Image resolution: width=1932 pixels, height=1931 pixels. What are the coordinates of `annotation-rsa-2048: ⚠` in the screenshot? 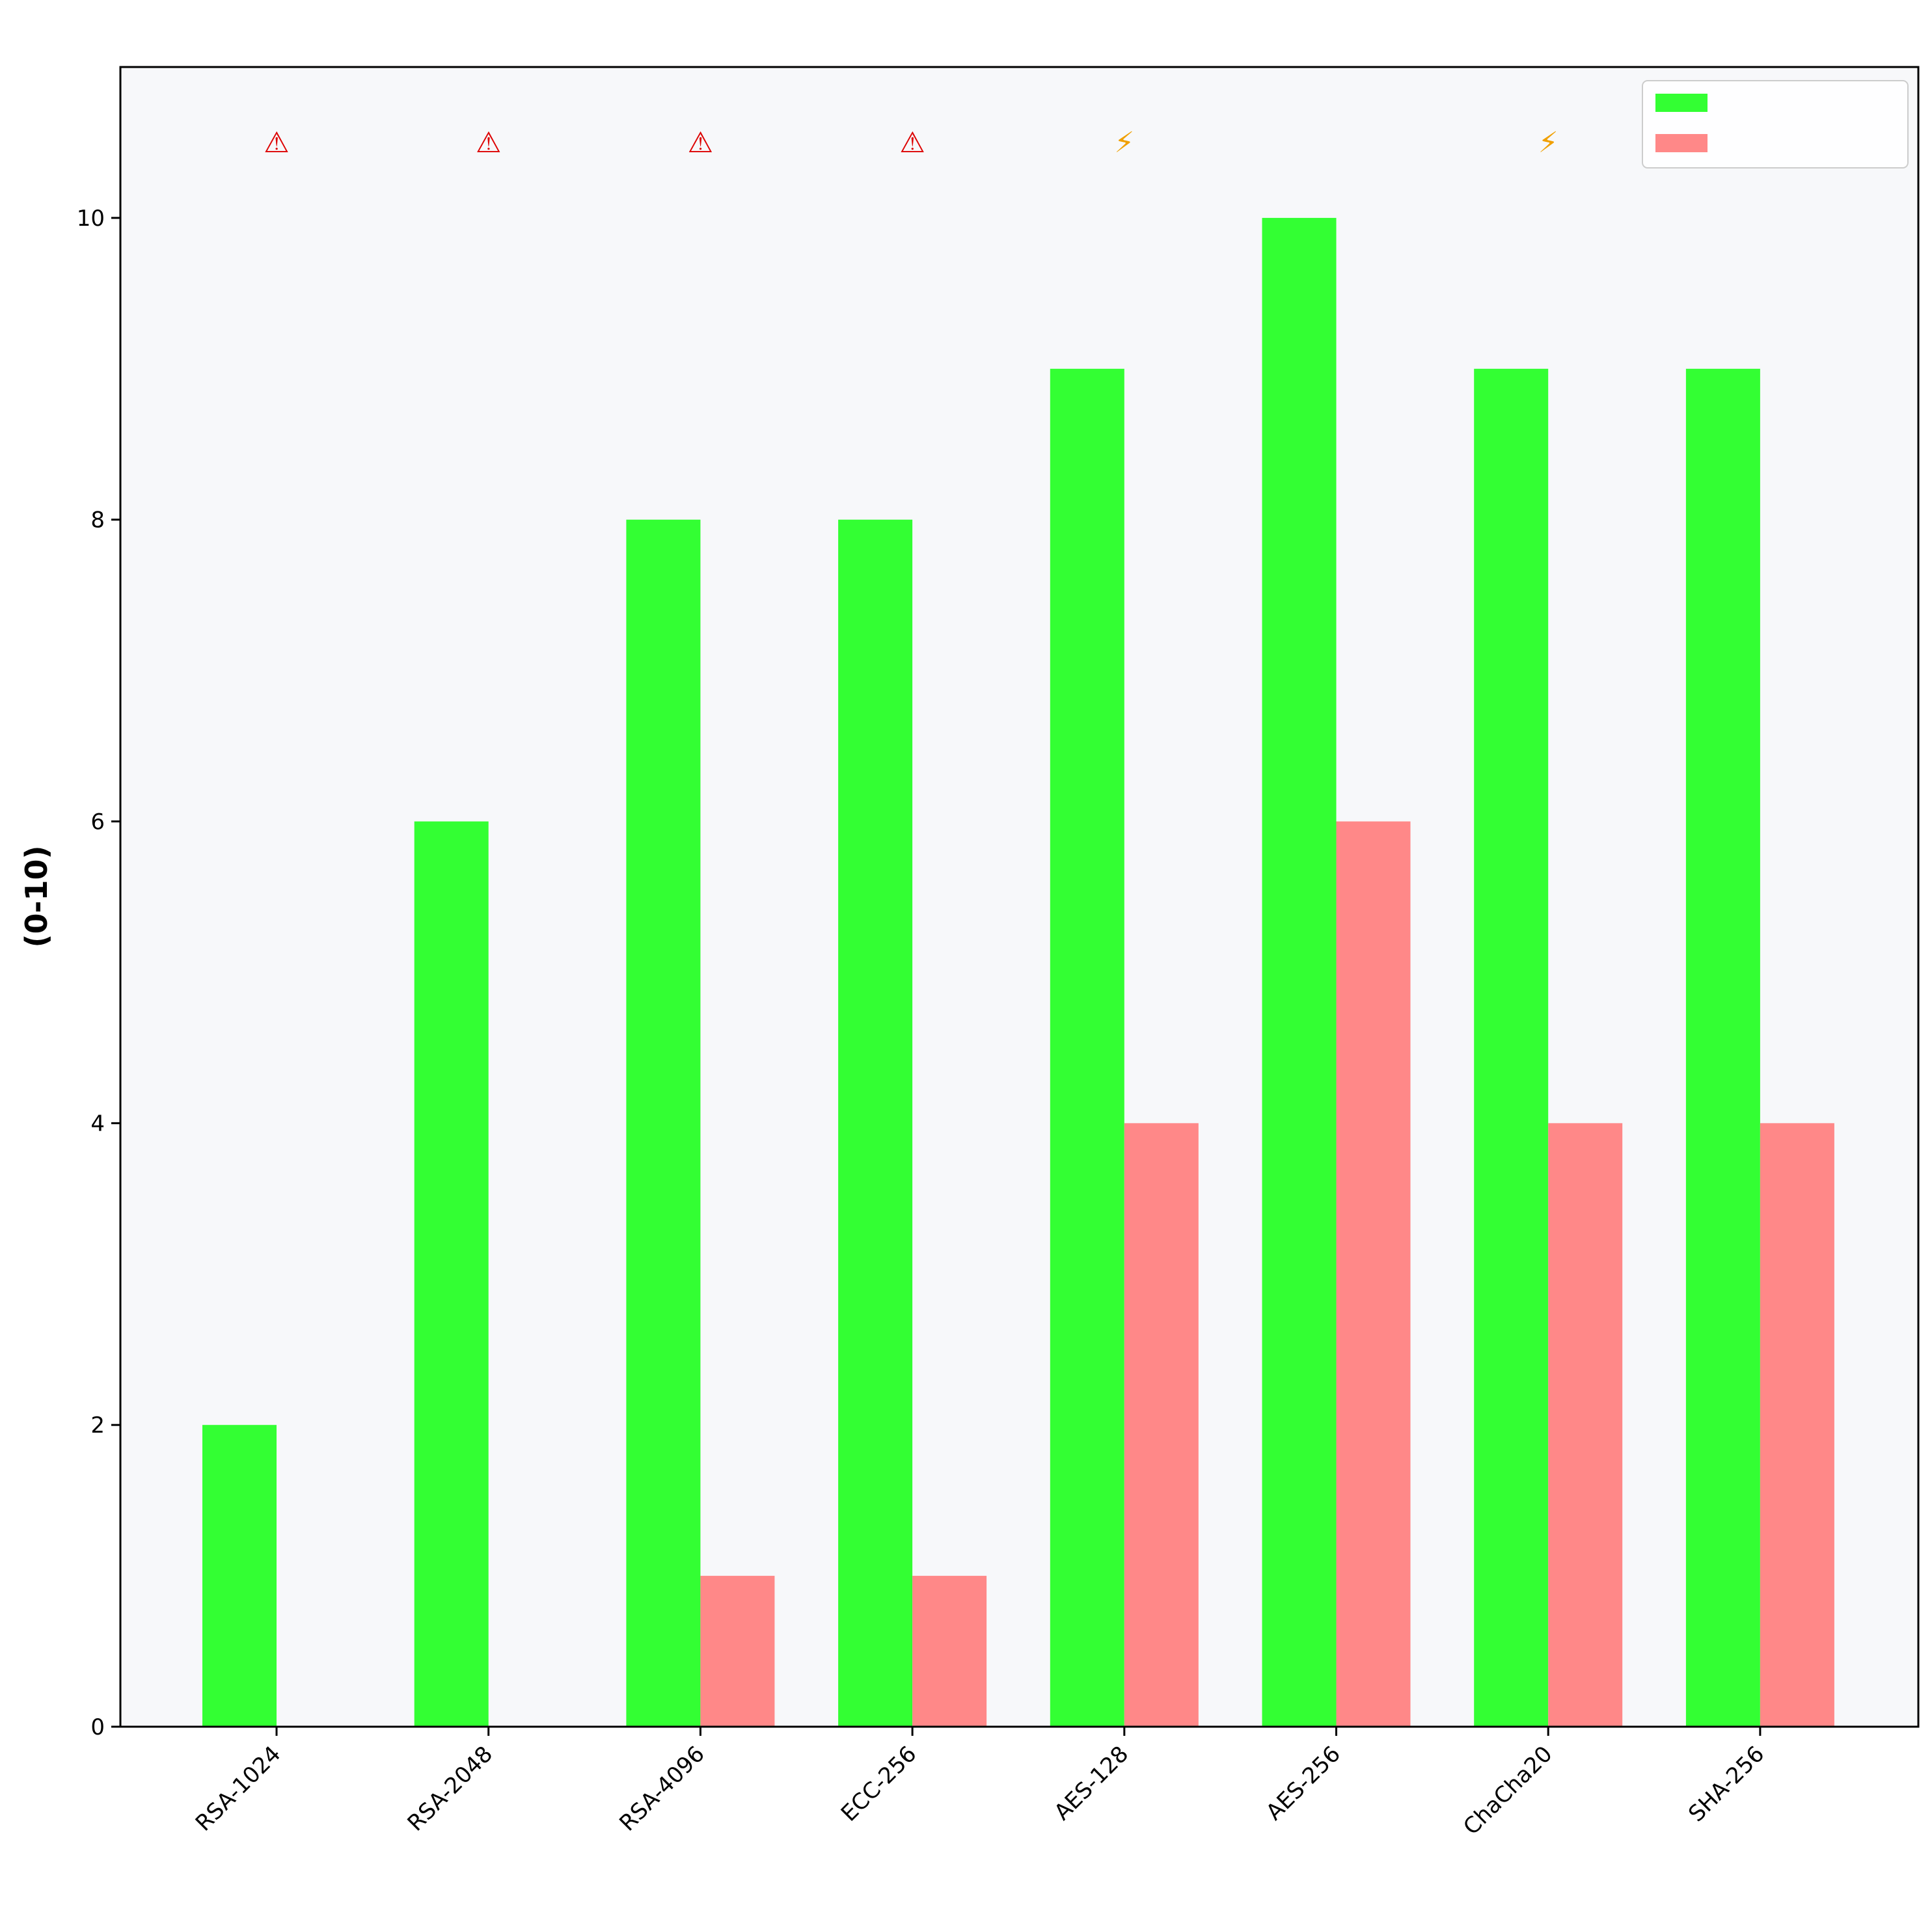 It's located at (488, 142).